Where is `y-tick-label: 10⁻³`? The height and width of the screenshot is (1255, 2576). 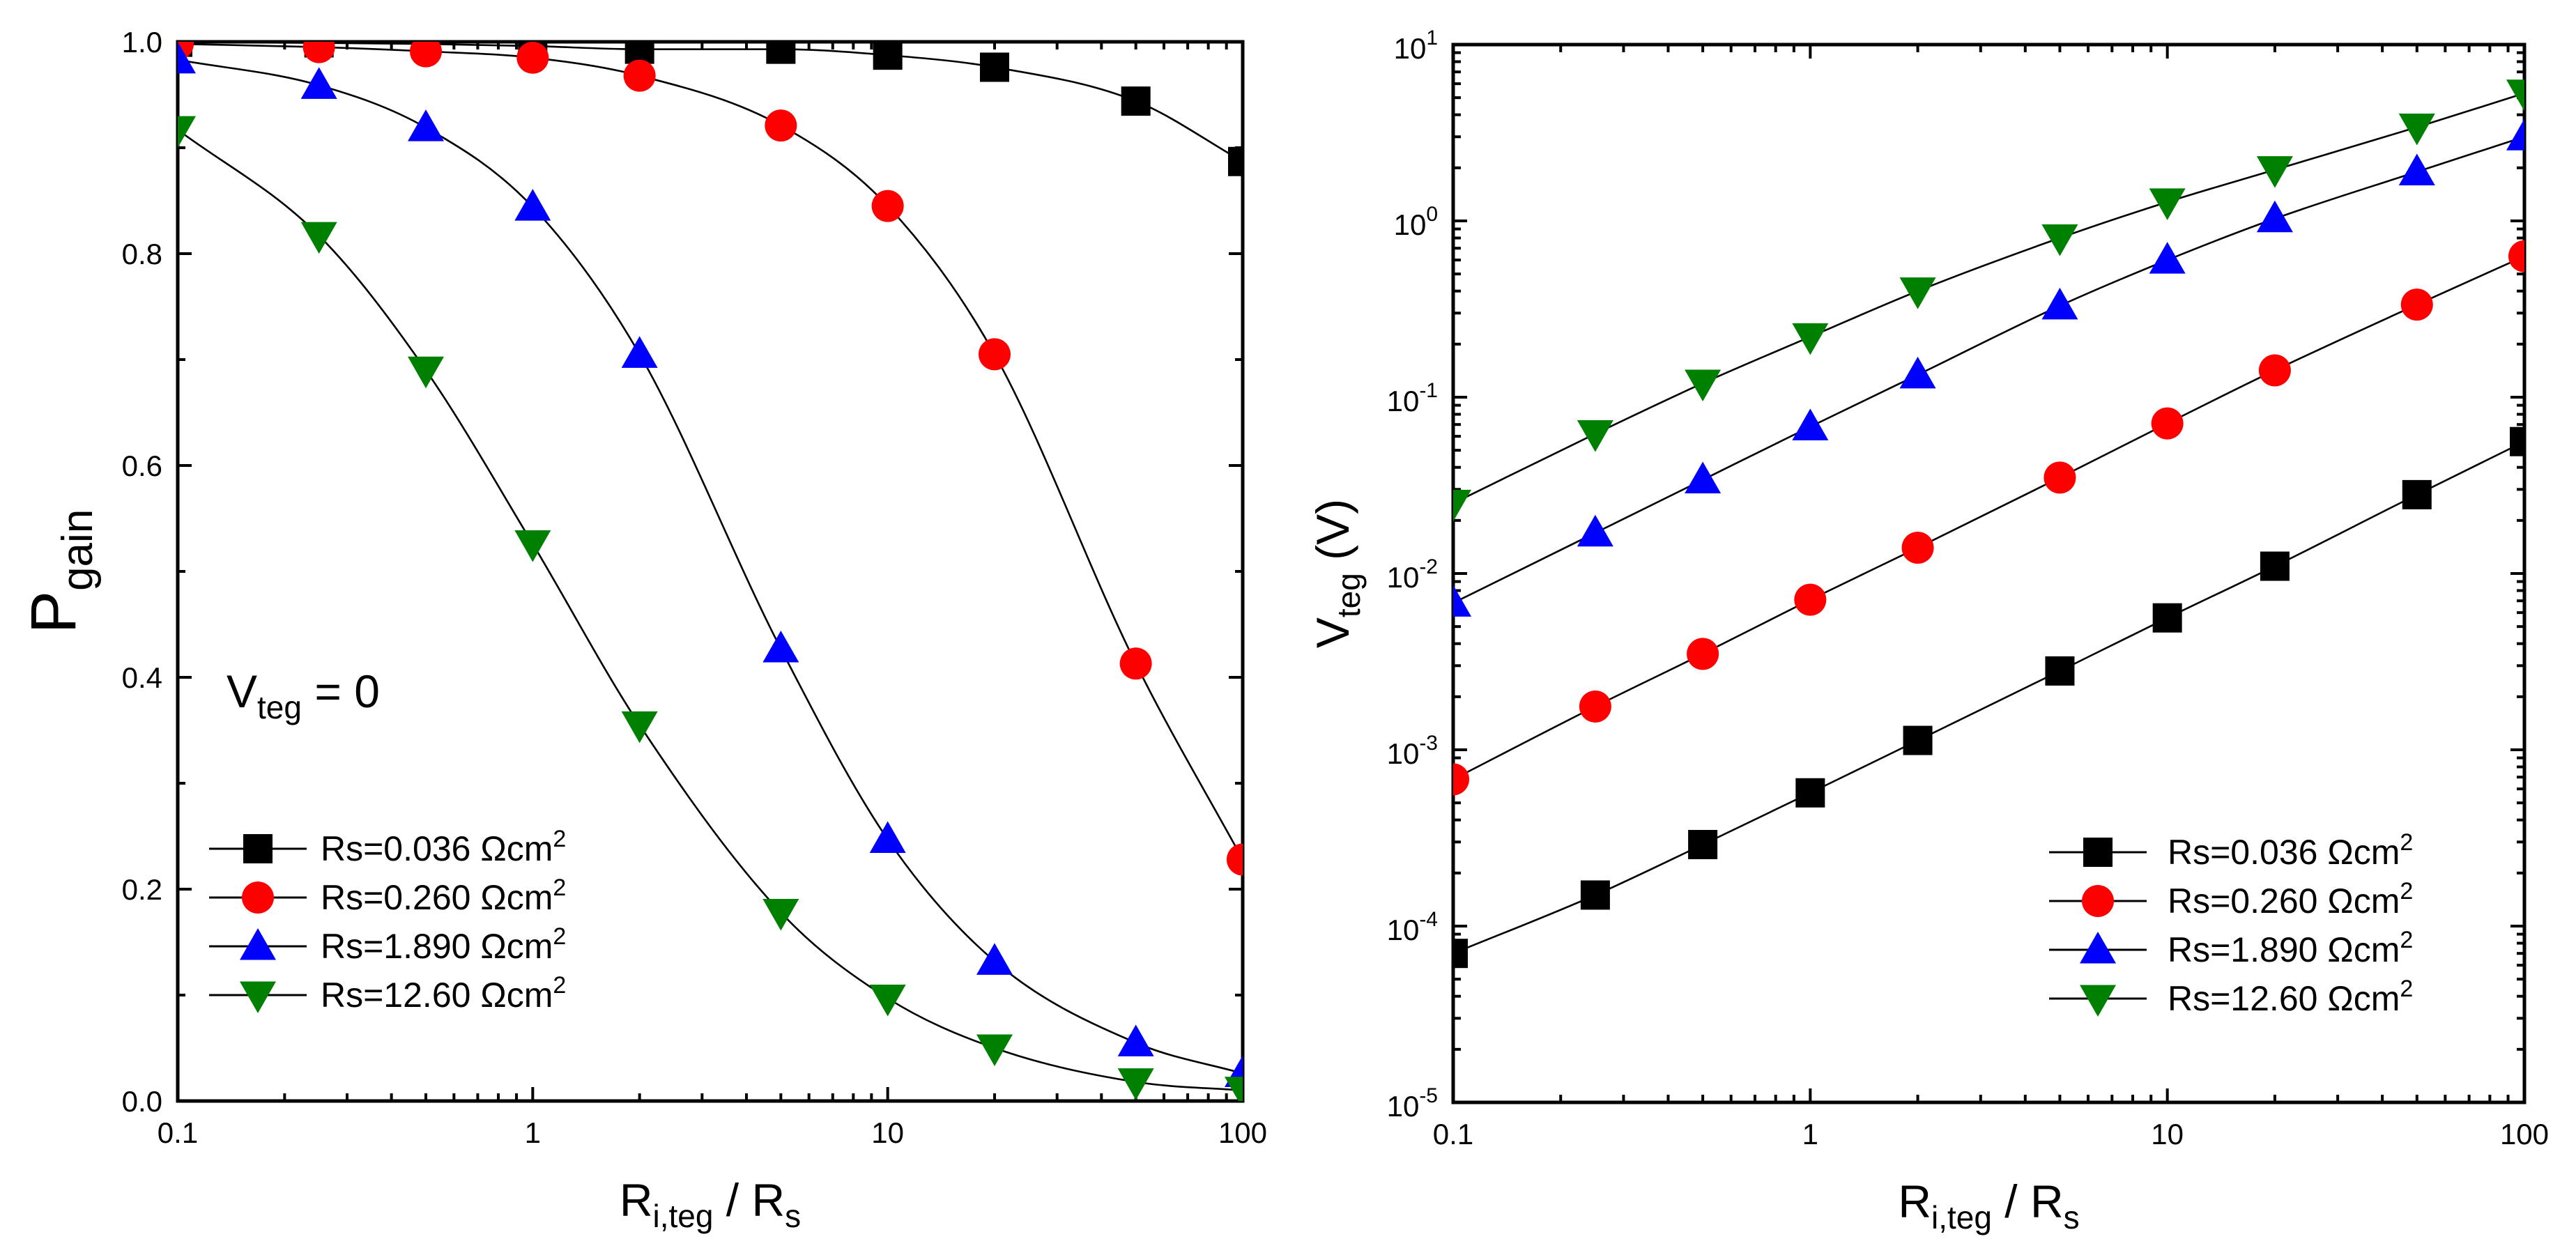 y-tick-label: 10⁻³ is located at coordinates (1412, 751).